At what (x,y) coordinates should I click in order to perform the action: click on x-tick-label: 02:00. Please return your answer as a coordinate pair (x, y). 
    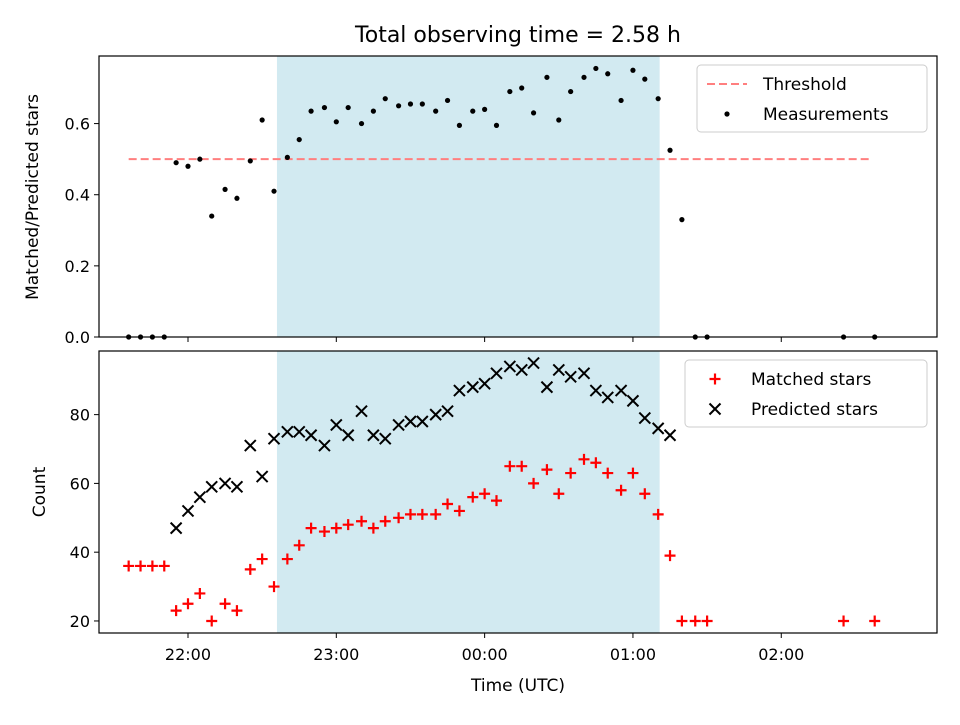
    Looking at the image, I should click on (781, 654).